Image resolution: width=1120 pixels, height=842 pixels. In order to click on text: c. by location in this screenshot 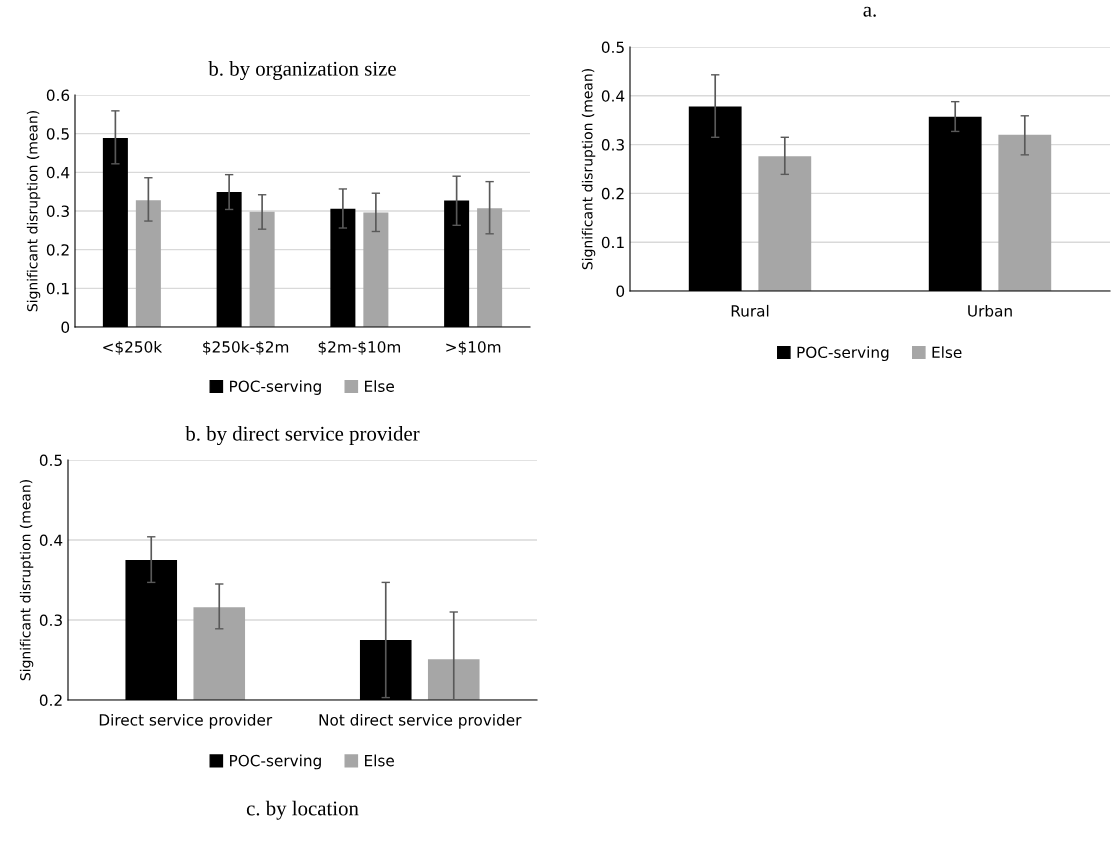, I will do `click(302, 810)`.